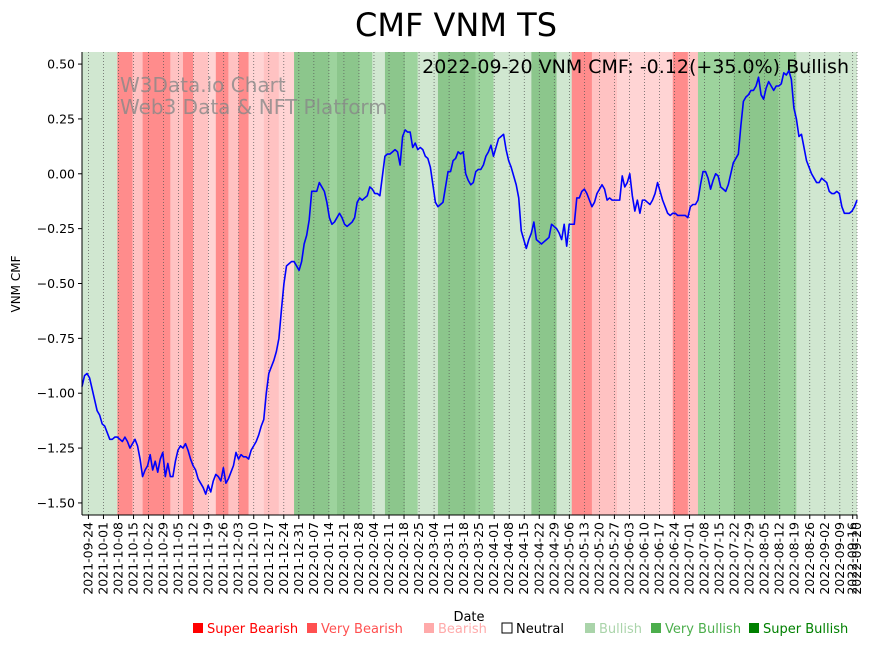 This screenshot has width=875, height=646. Describe the element at coordinates (734, 558) in the screenshot. I see `x-tick-label: 2022-07-22` at that location.